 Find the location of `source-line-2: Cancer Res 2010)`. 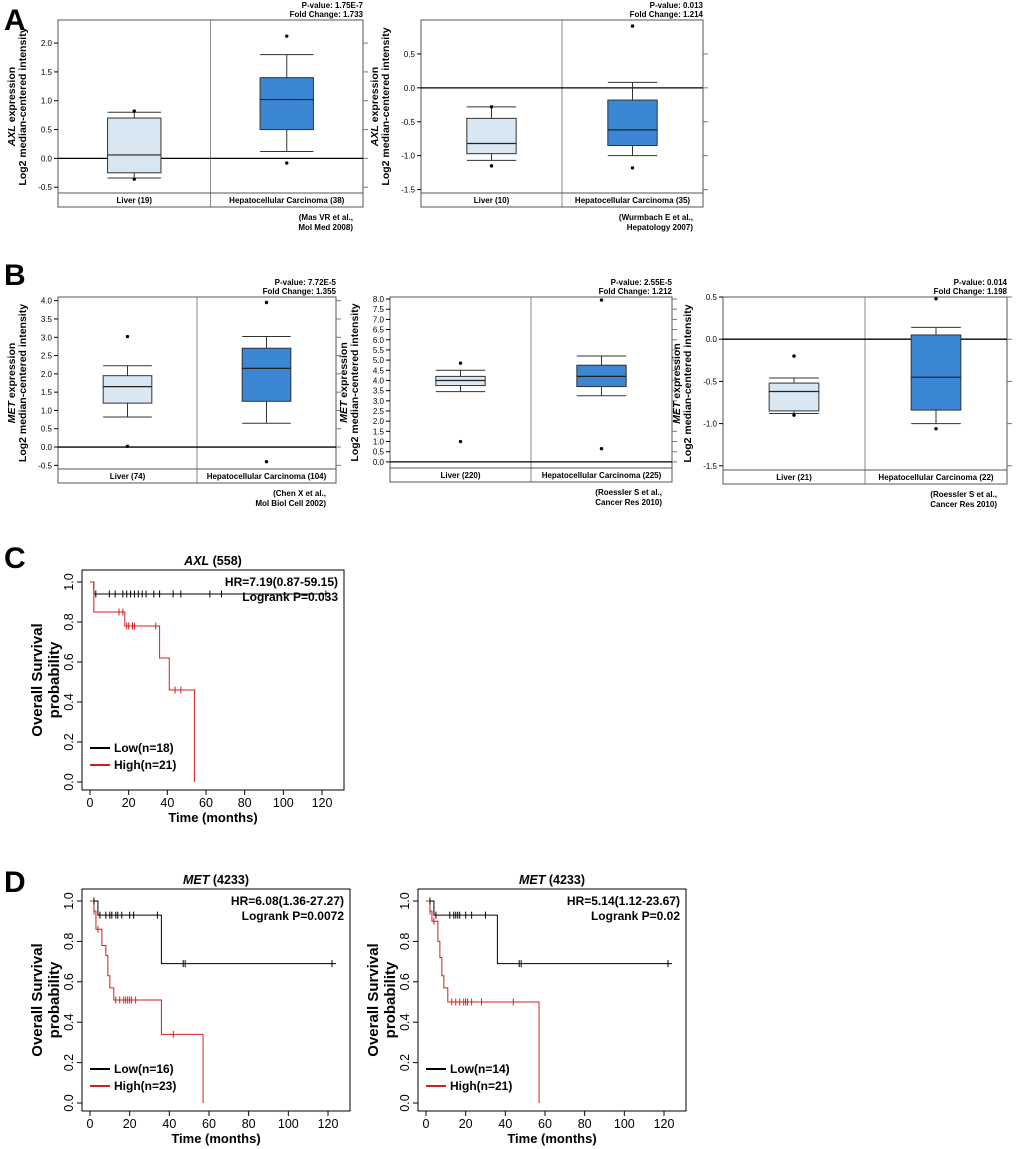

source-line-2: Cancer Res 2010) is located at coordinates (963, 504).